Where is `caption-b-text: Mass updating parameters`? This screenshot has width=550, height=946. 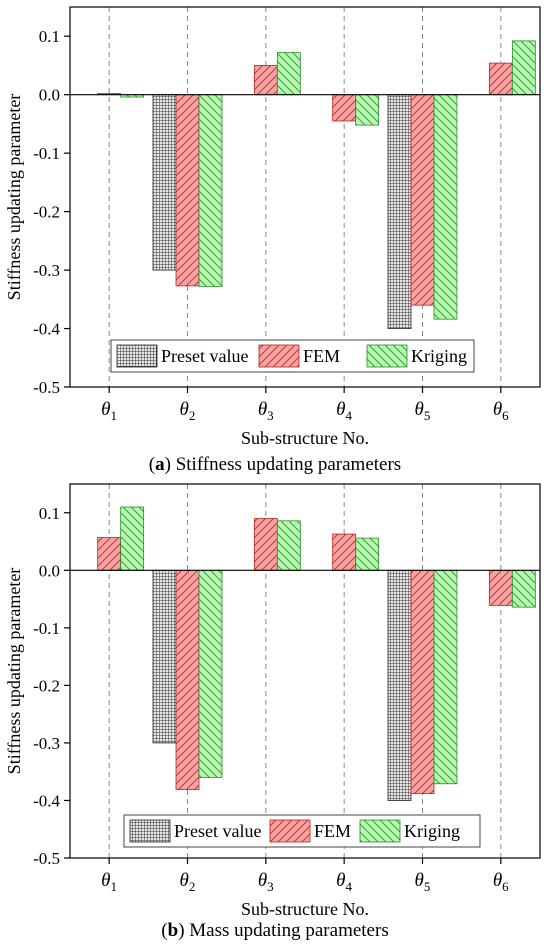
caption-b-text: Mass updating parameters is located at coordinates (289, 930).